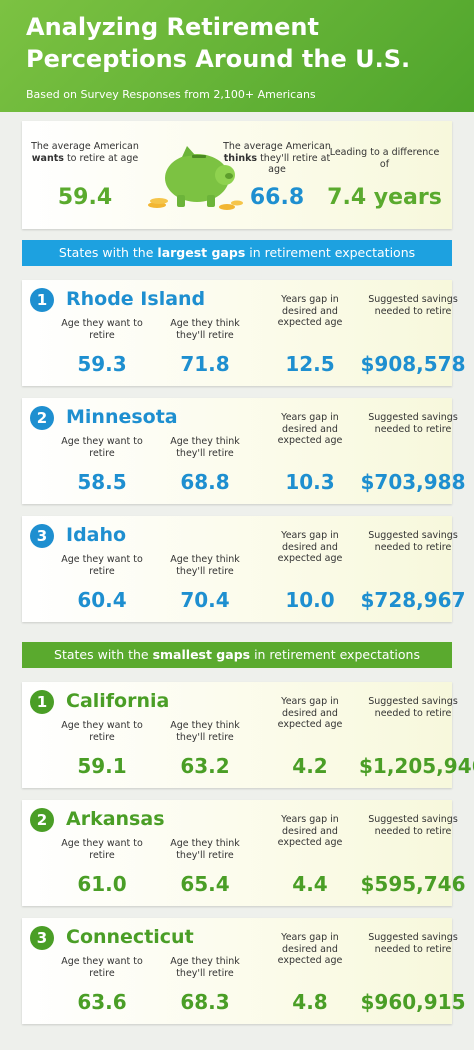 The image size is (474, 1050). Describe the element at coordinates (130, 937) in the screenshot. I see `state-name: Connecticut` at that location.